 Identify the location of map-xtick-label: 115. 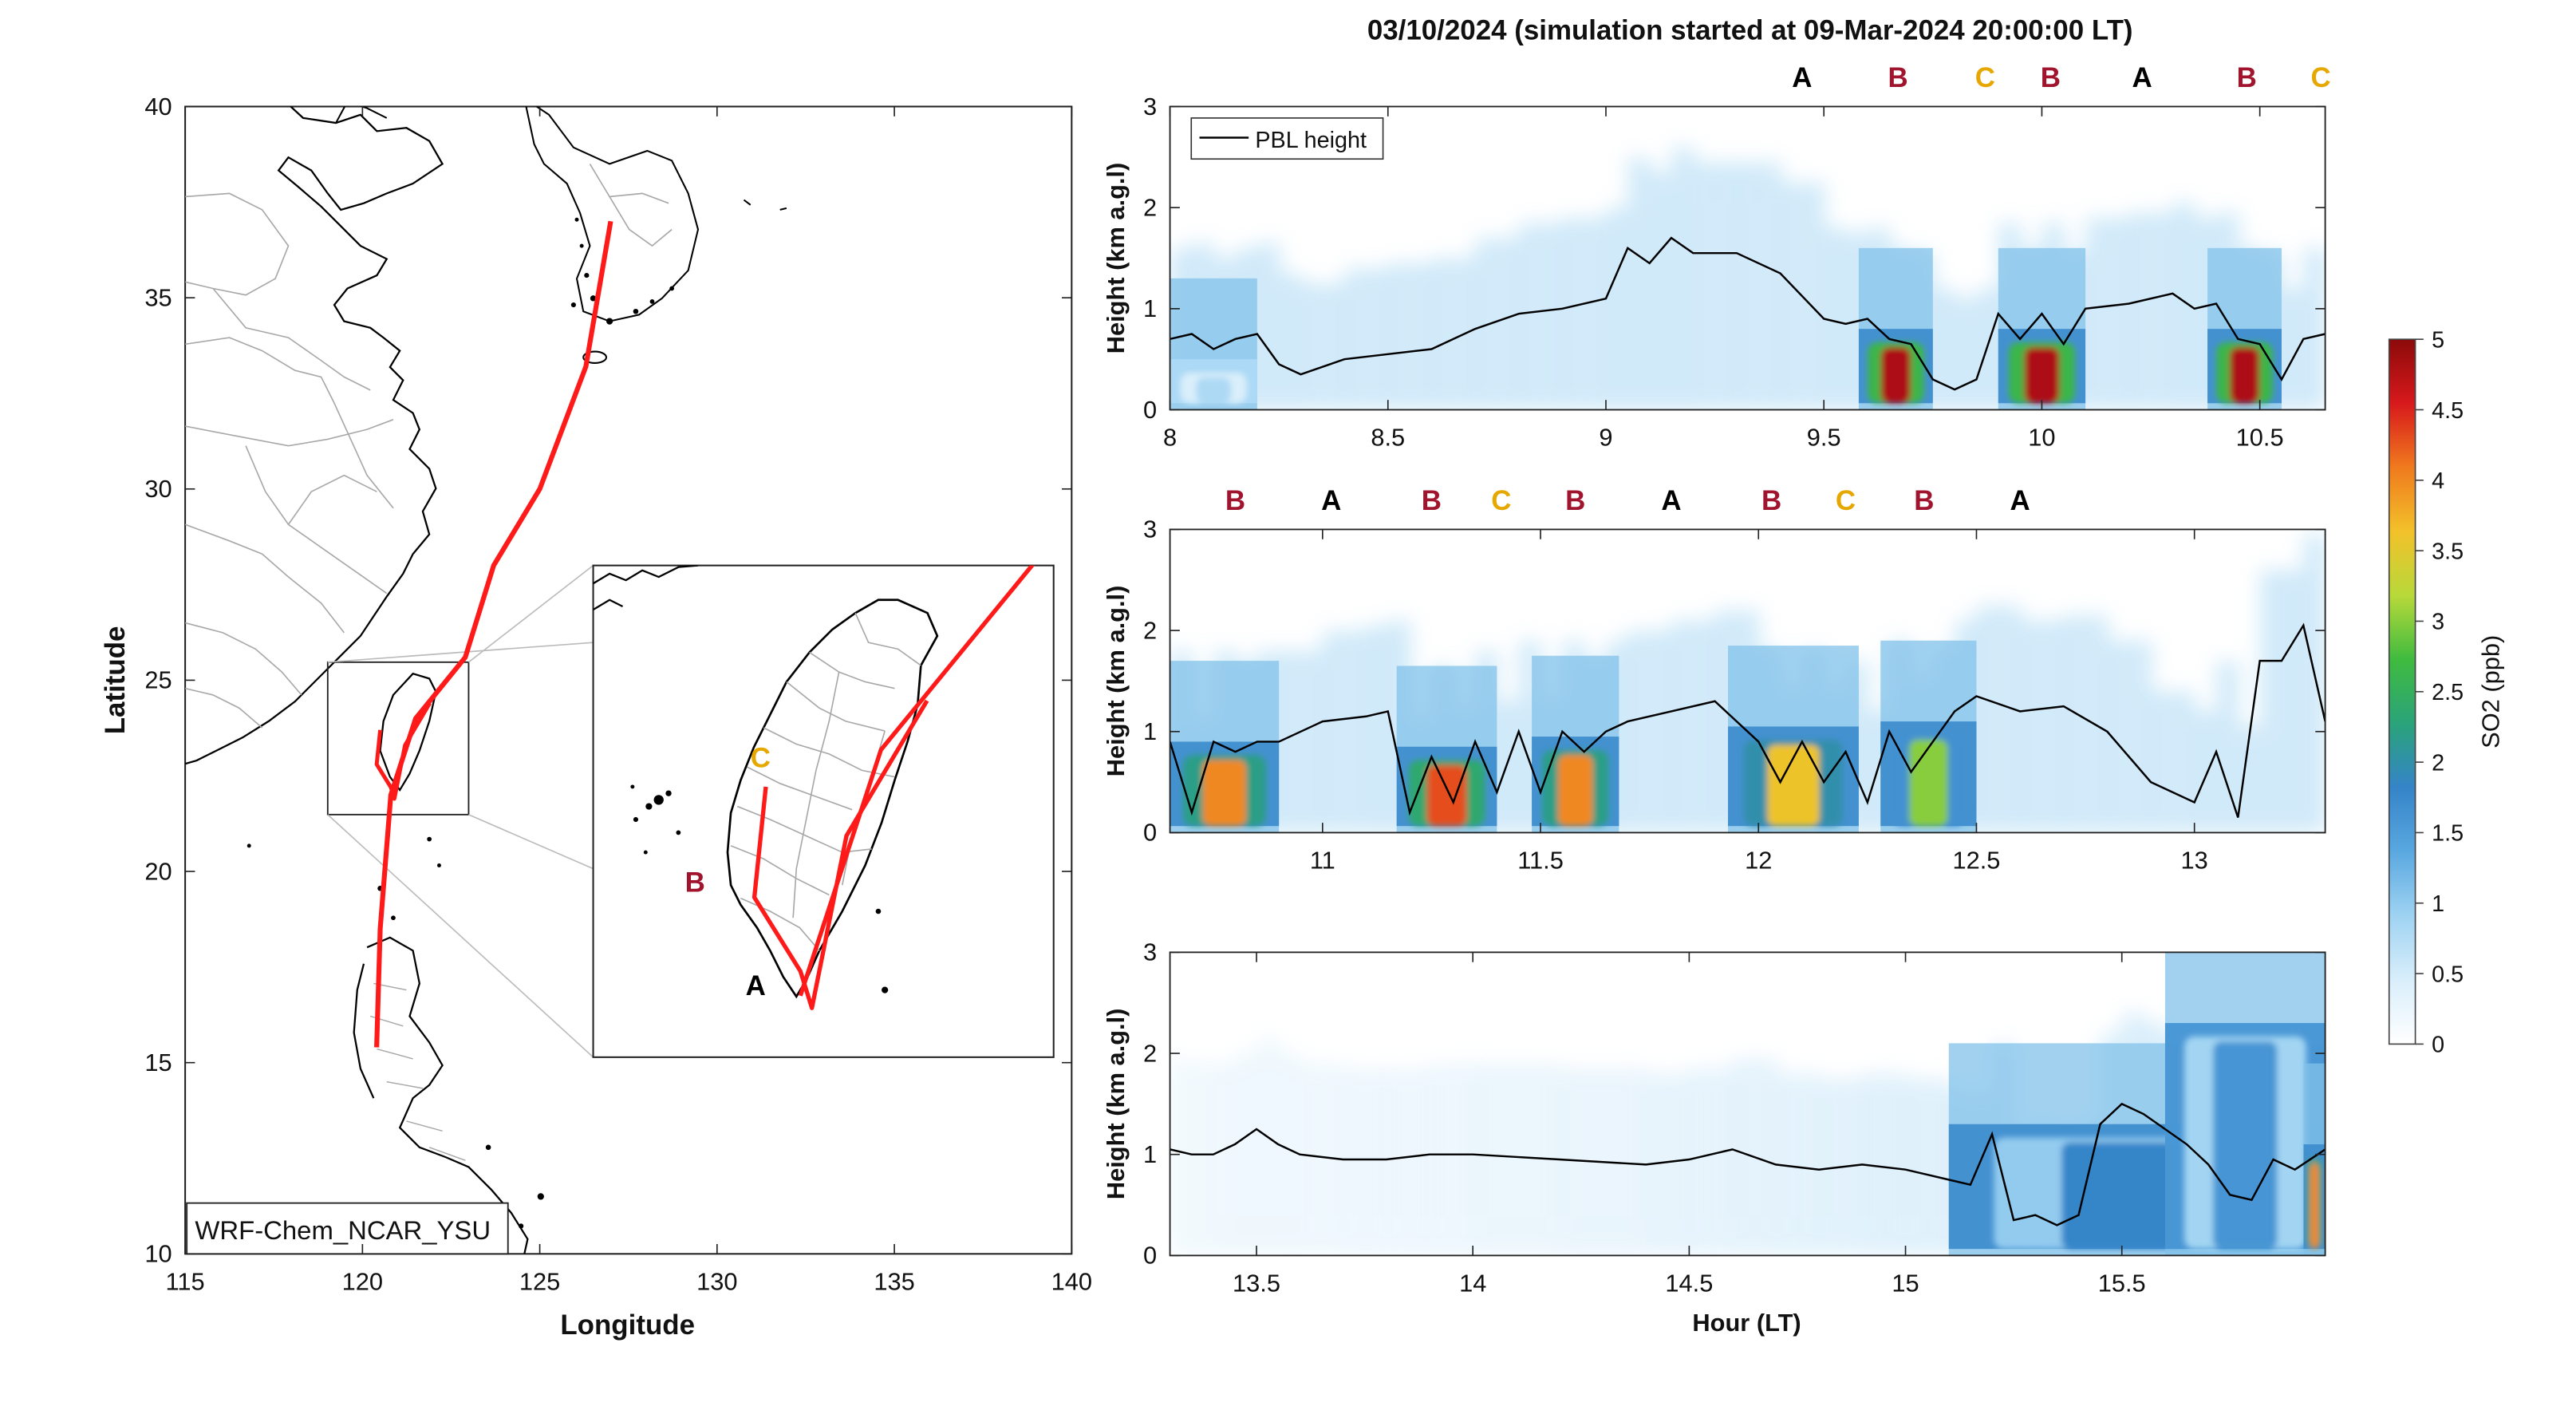
(185, 1281).